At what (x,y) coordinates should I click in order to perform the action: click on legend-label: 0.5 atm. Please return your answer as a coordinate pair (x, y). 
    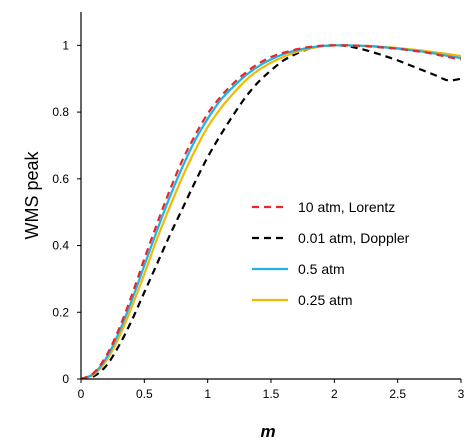
    Looking at the image, I should click on (321, 269).